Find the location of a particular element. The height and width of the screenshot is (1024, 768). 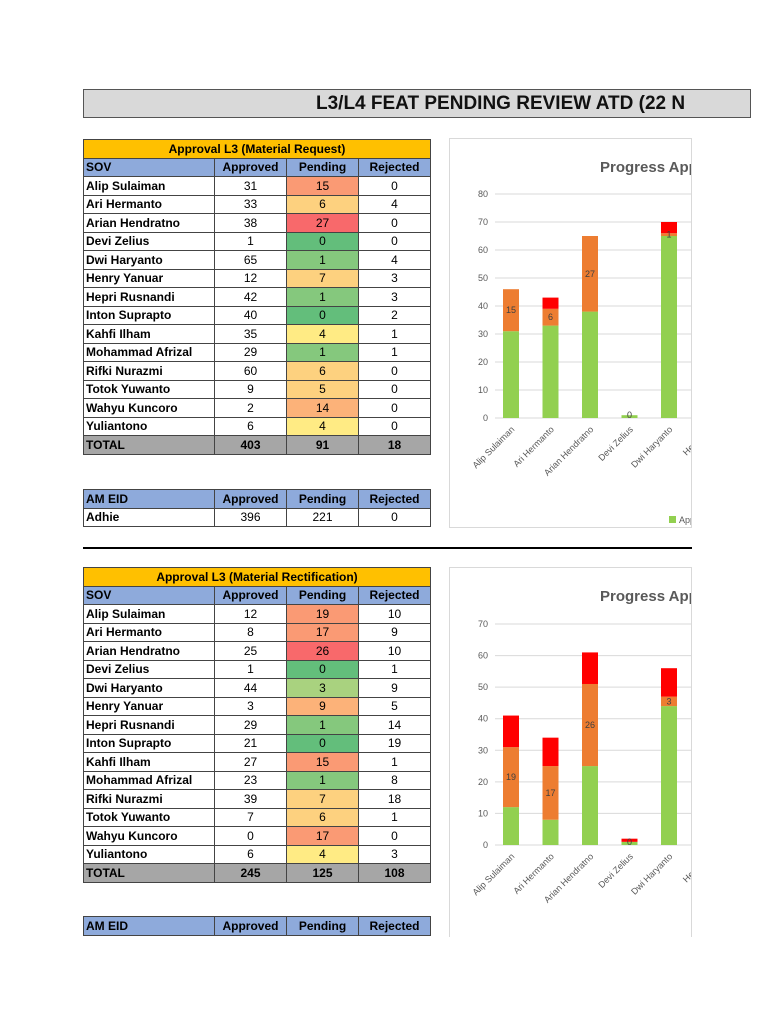

am-approved: 396 is located at coordinates (250, 517).